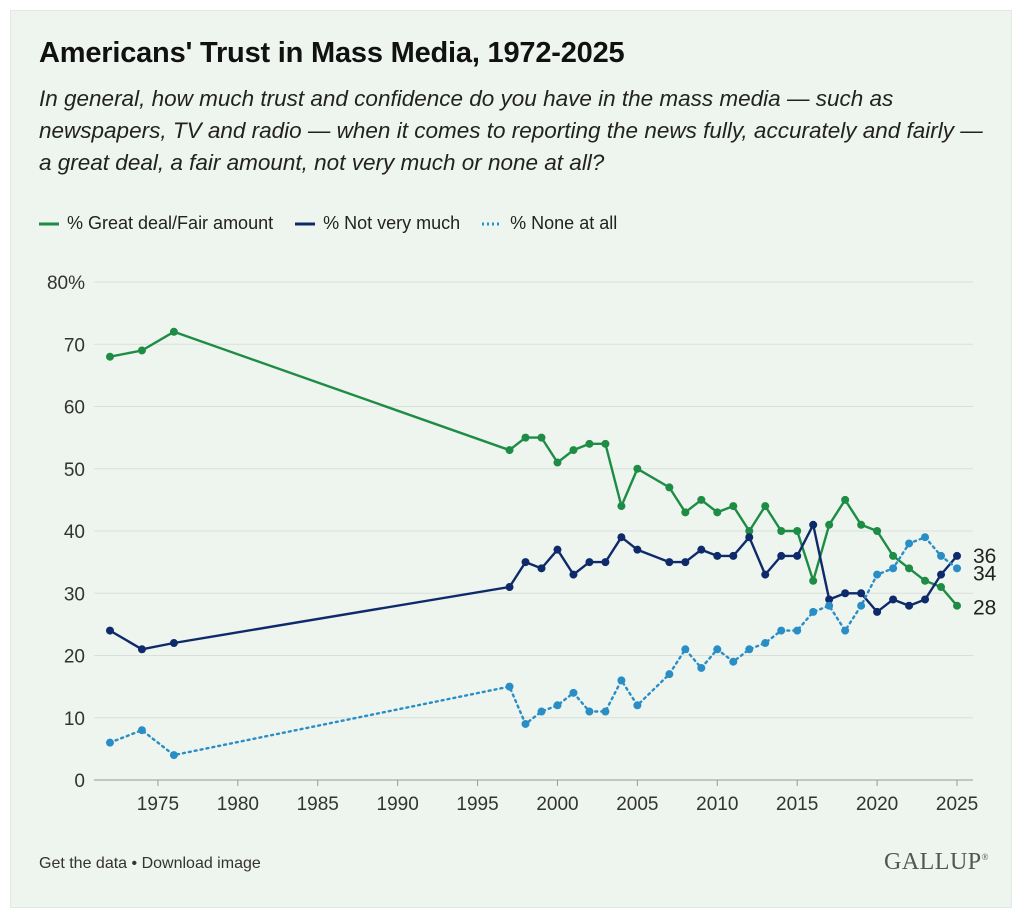  Describe the element at coordinates (74, 345) in the screenshot. I see `y-tick-label: 70` at that location.